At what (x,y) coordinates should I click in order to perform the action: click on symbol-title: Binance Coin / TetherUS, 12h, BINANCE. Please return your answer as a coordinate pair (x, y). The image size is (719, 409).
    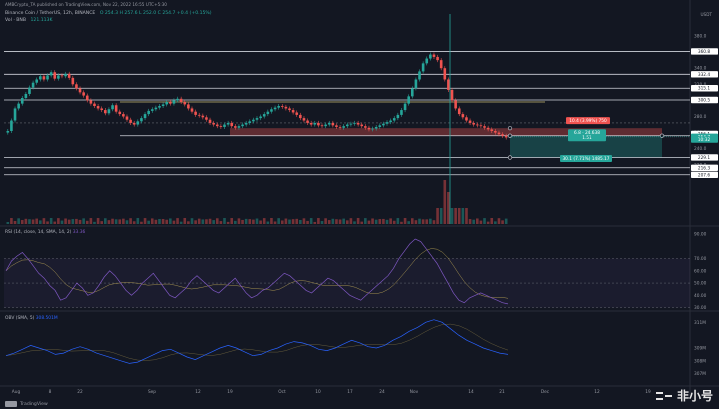
    Looking at the image, I should click on (50, 13).